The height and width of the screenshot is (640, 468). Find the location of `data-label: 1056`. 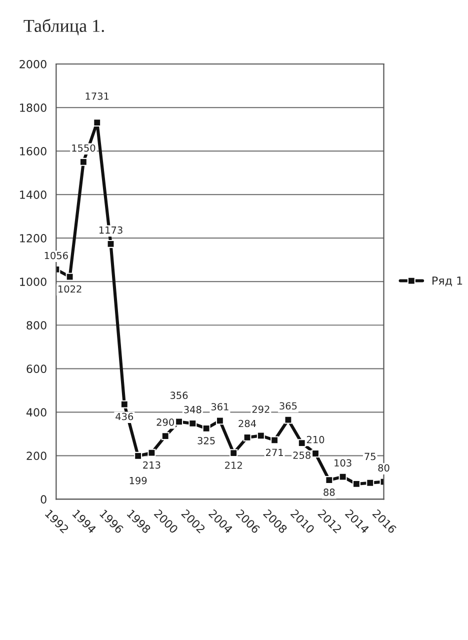

data-label: 1056 is located at coordinates (56, 256).